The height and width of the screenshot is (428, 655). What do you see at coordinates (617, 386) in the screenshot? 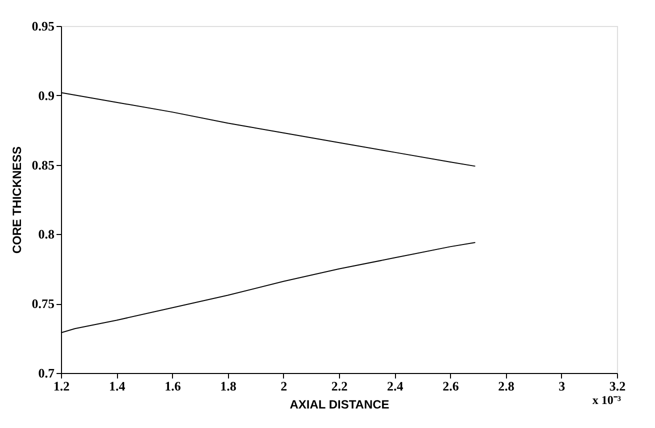
I see `x-tick-label: 3.2` at bounding box center [617, 386].